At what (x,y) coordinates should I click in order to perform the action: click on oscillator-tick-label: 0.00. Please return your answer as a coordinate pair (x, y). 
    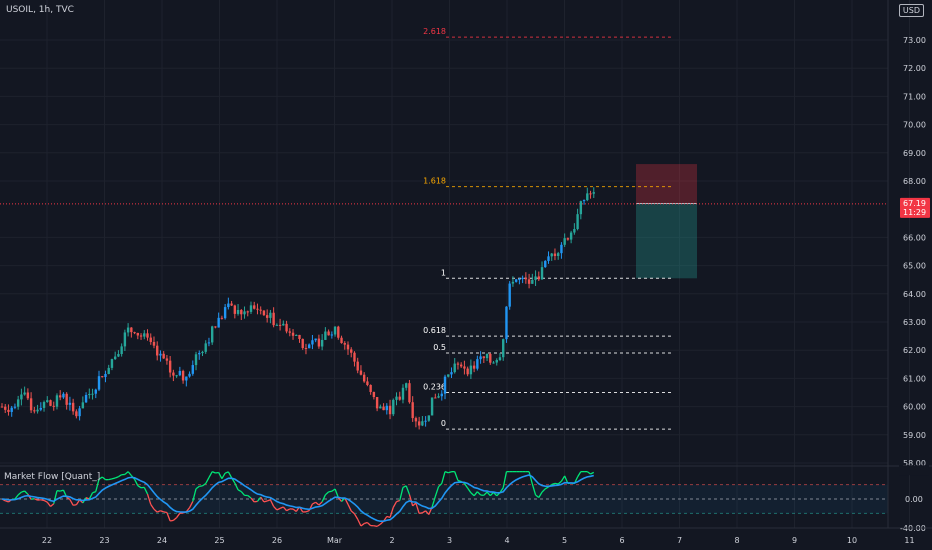
    Looking at the image, I should click on (914, 499).